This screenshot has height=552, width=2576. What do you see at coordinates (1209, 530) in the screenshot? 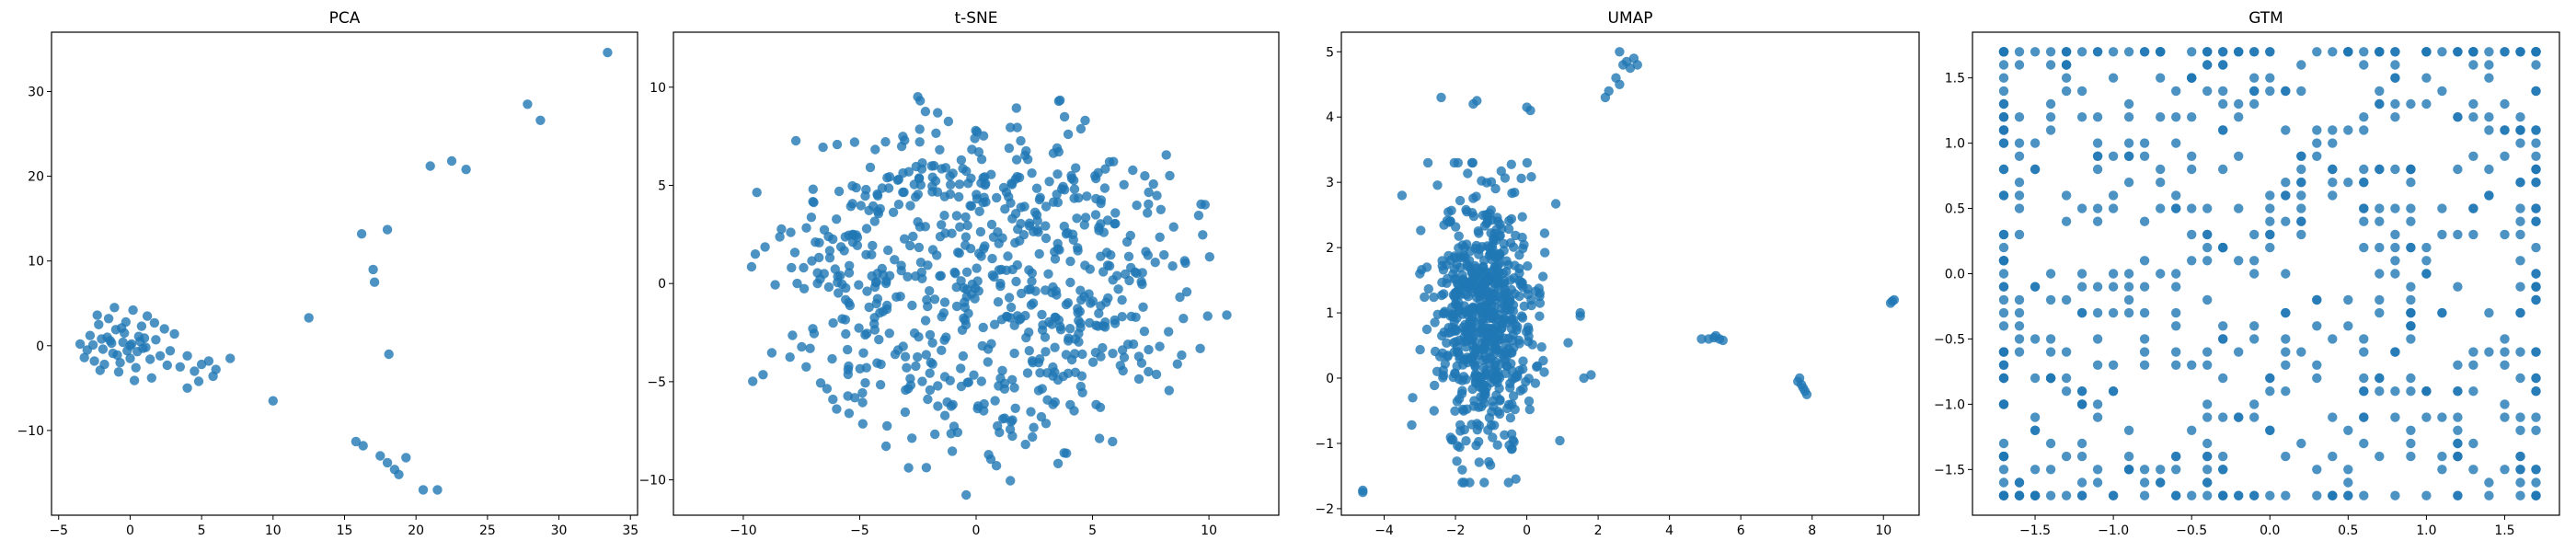
I see `x-tick-label: 10` at bounding box center [1209, 530].